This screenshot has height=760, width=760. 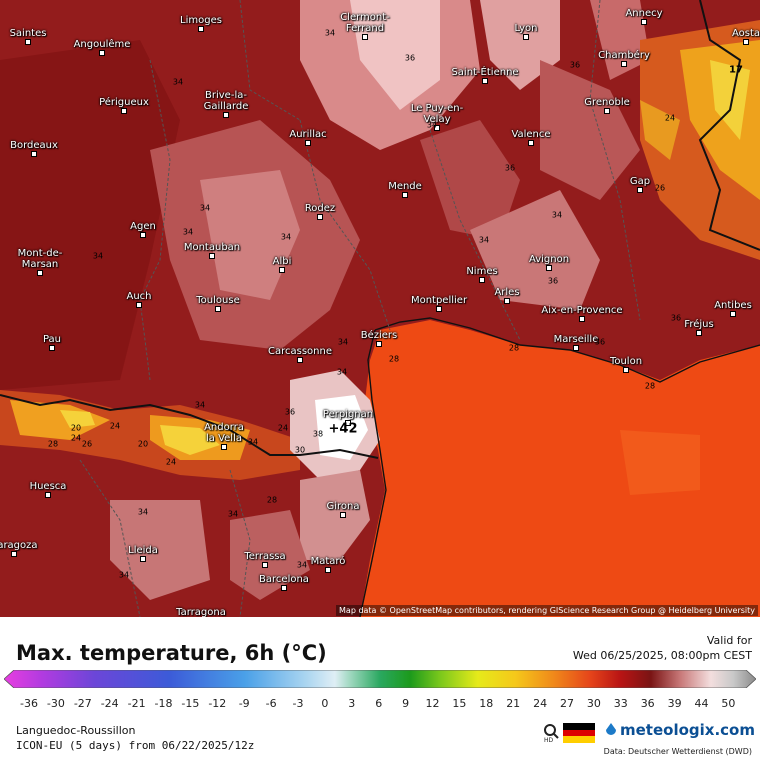 What do you see at coordinates (379, 703) in the screenshot?
I see `scale-tick-label: 6` at bounding box center [379, 703].